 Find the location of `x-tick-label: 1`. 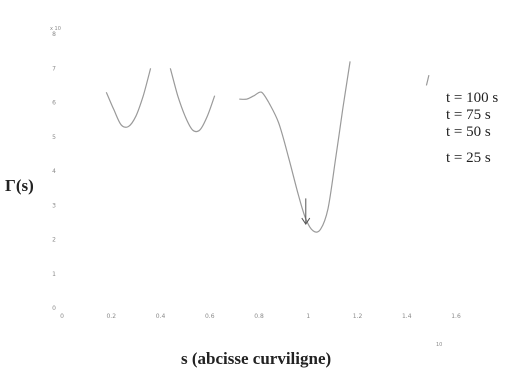

x-tick-label: 1 is located at coordinates (308, 316).